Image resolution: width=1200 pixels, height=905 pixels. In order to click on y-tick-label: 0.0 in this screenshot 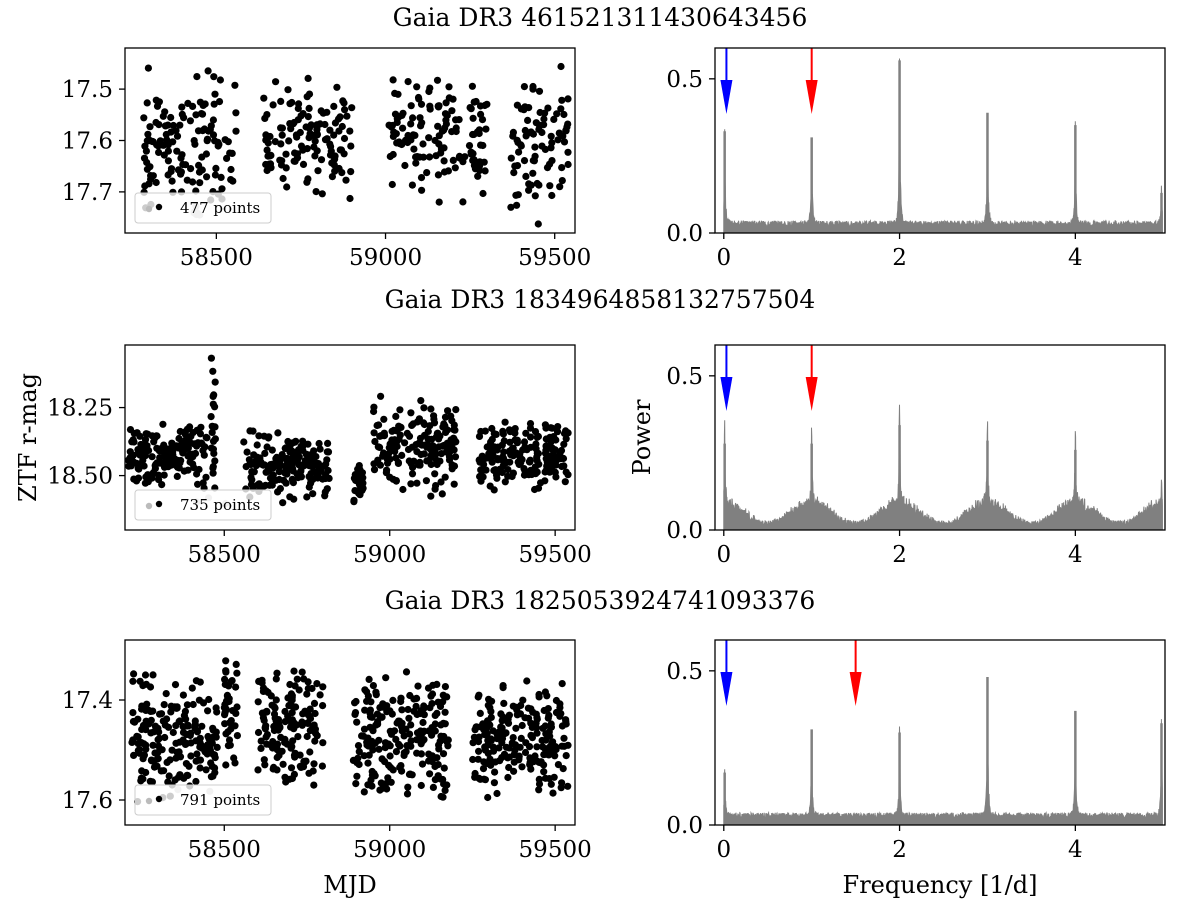, I will do `click(684, 826)`.